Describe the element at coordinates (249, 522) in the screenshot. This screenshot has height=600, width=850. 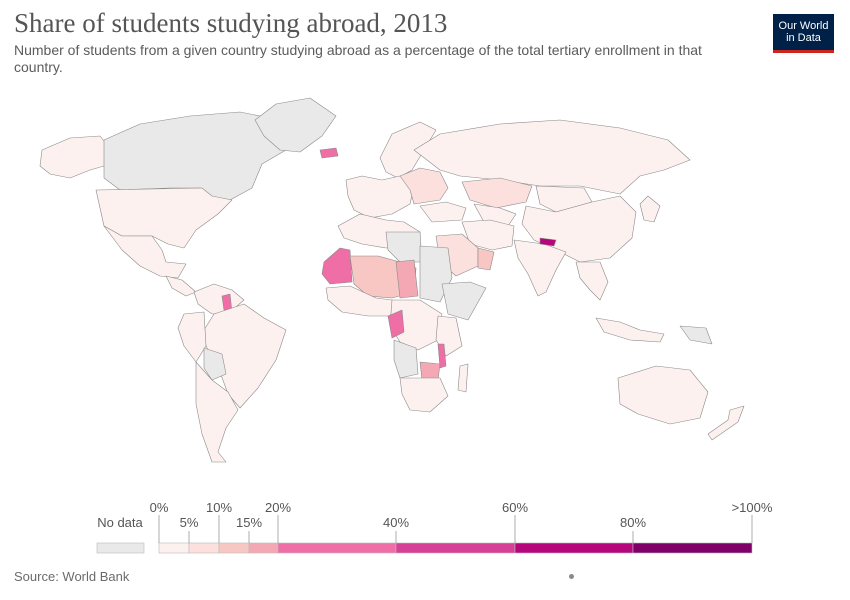
I see `legend-label-15: 15%` at that location.